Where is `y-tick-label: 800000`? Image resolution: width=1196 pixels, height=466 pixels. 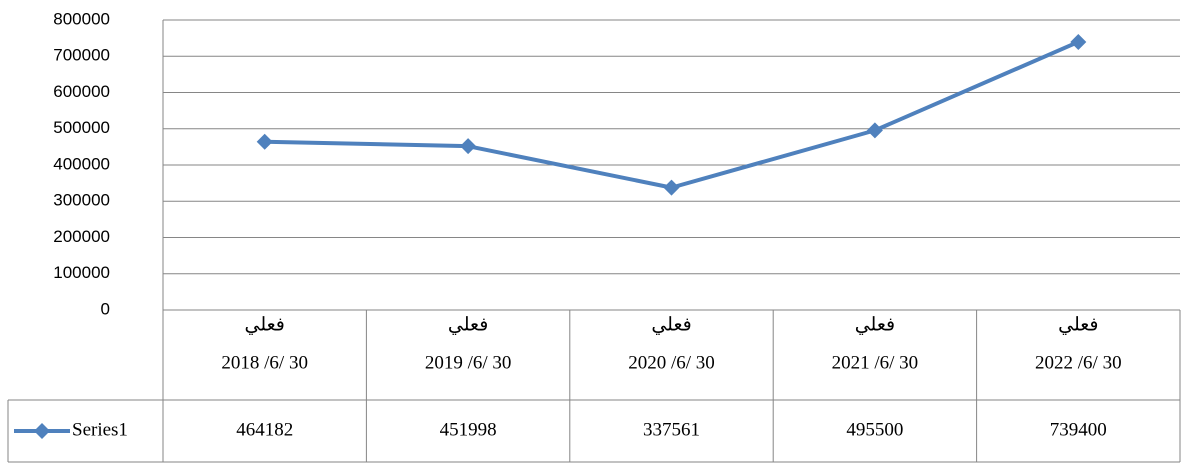
y-tick-label: 800000 is located at coordinates (81, 18).